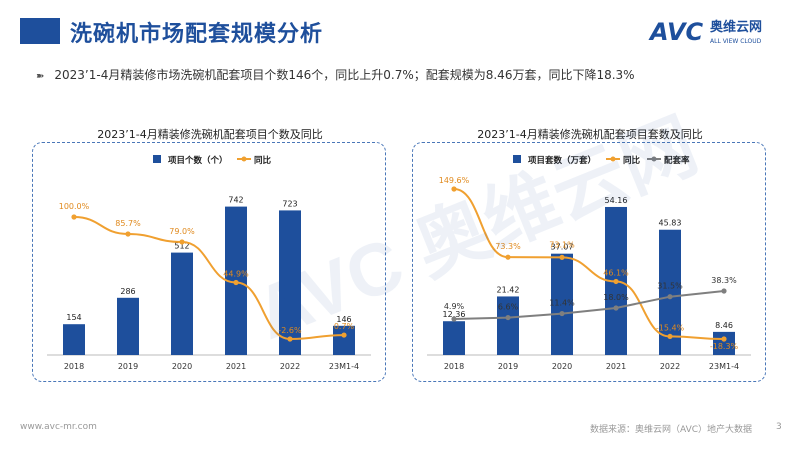 The width and height of the screenshot is (800, 450). What do you see at coordinates (40, 31) in the screenshot?
I see `header-accent-bar` at bounding box center [40, 31].